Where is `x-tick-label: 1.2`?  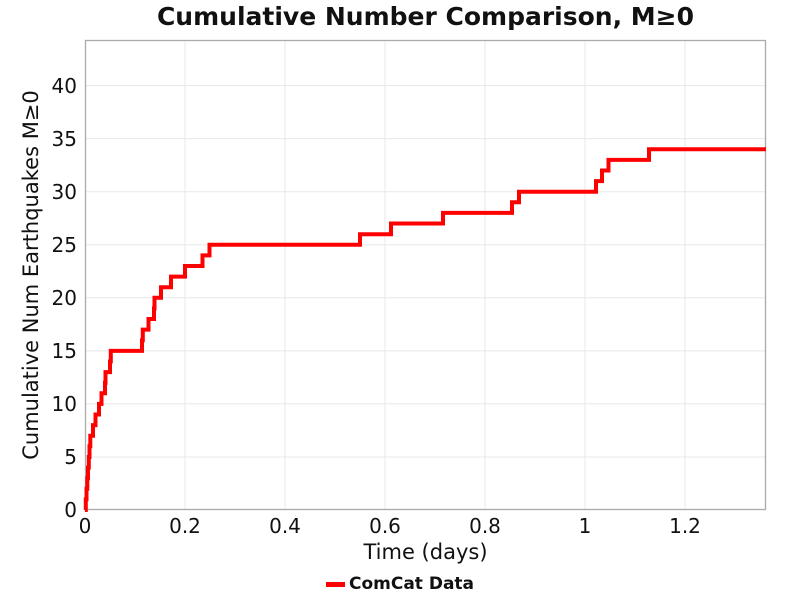 x-tick-label: 1.2 is located at coordinates (685, 526).